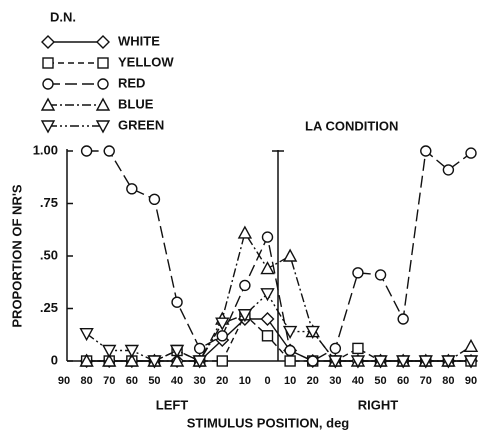  What do you see at coordinates (136, 103) in the screenshot?
I see `legend-label: BLUE` at bounding box center [136, 103].